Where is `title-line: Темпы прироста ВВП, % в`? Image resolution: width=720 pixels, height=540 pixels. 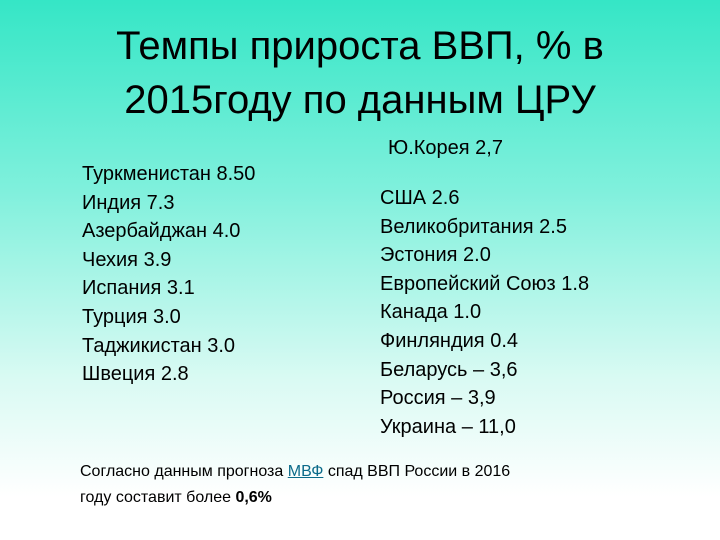
title-line: Темпы прироста ВВП, % в is located at coordinates (360, 46).